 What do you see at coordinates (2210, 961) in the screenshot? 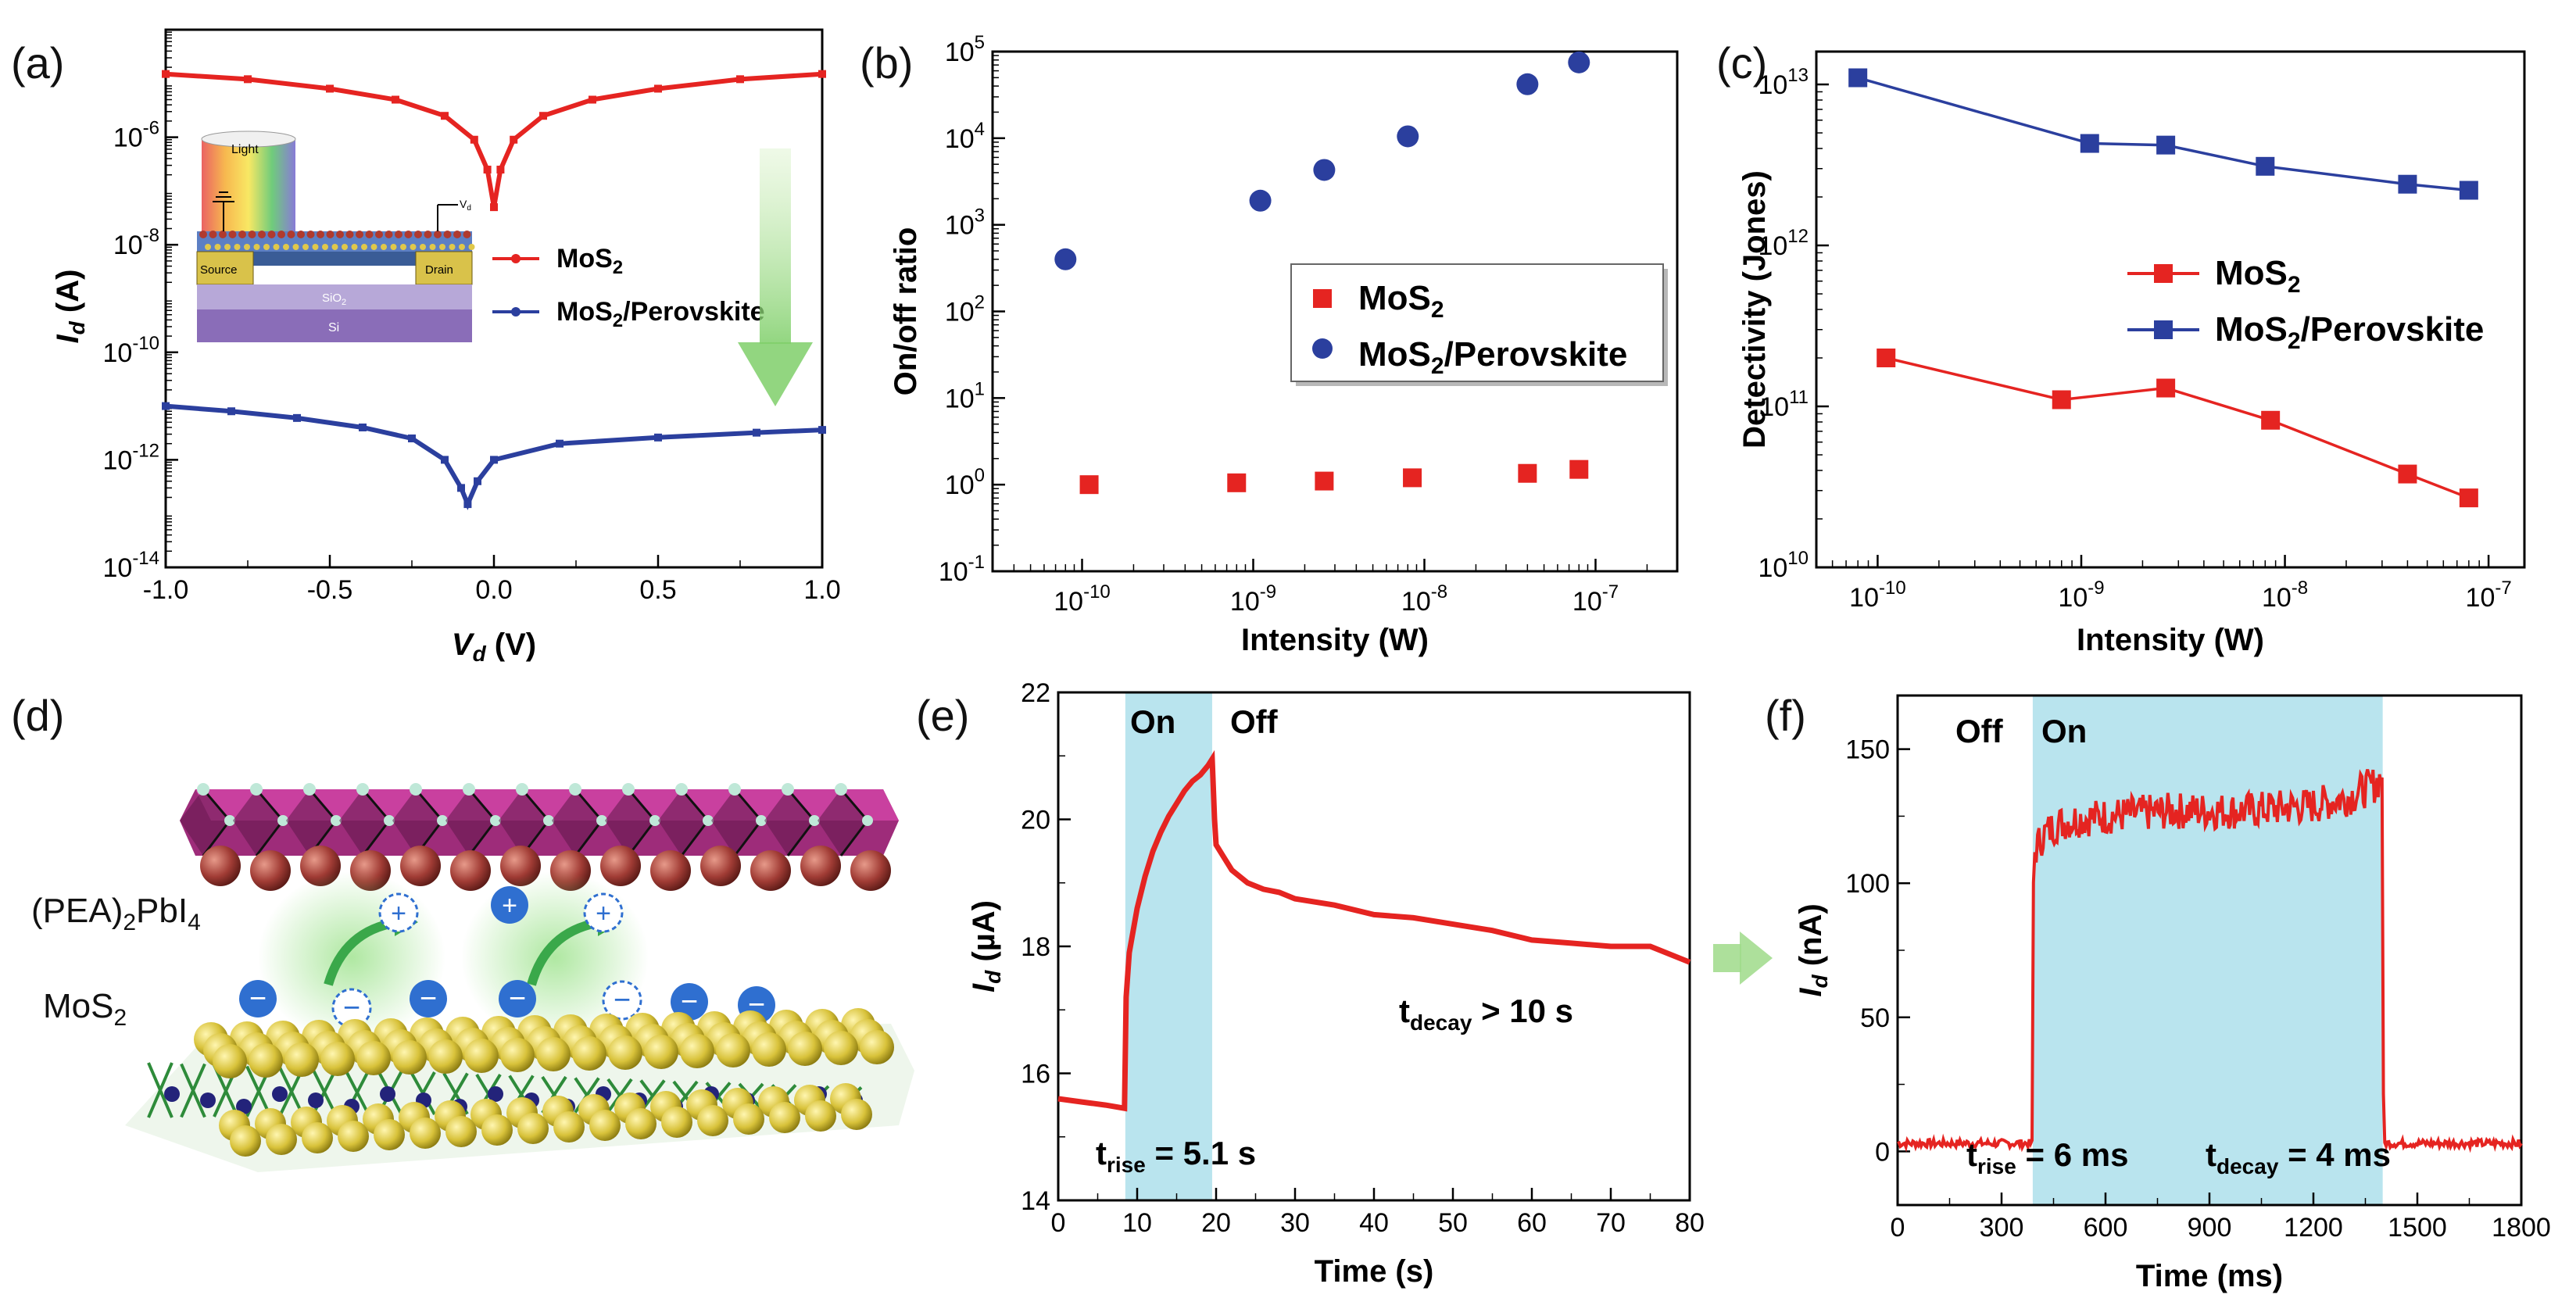
I see `series-line-f` at bounding box center [2210, 961].